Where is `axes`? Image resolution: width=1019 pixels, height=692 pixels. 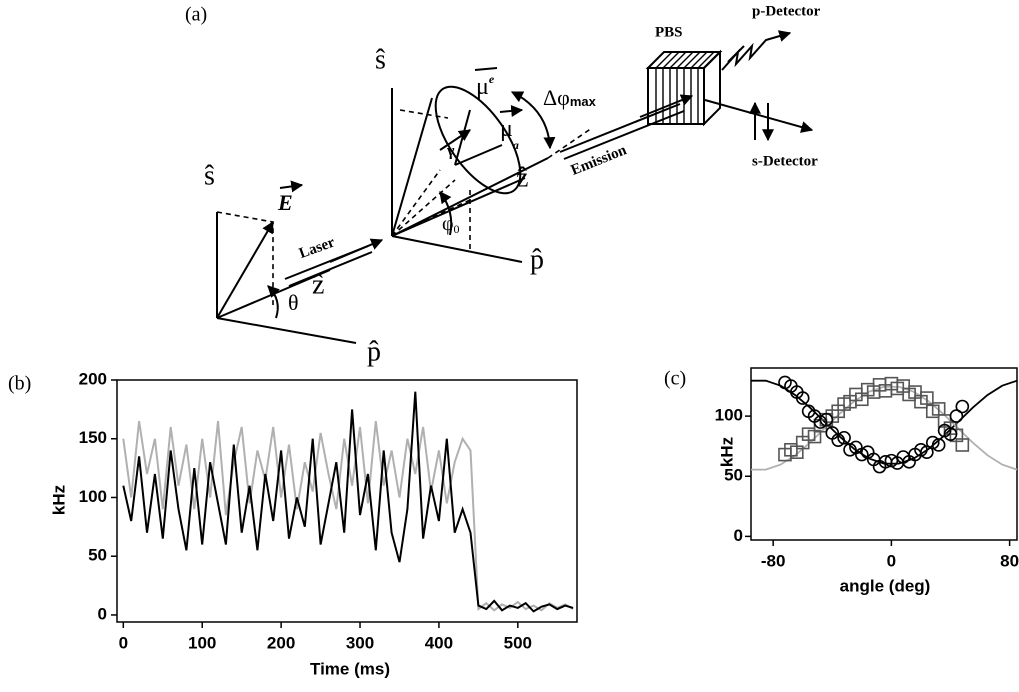
axes is located at coordinates (470, 175).